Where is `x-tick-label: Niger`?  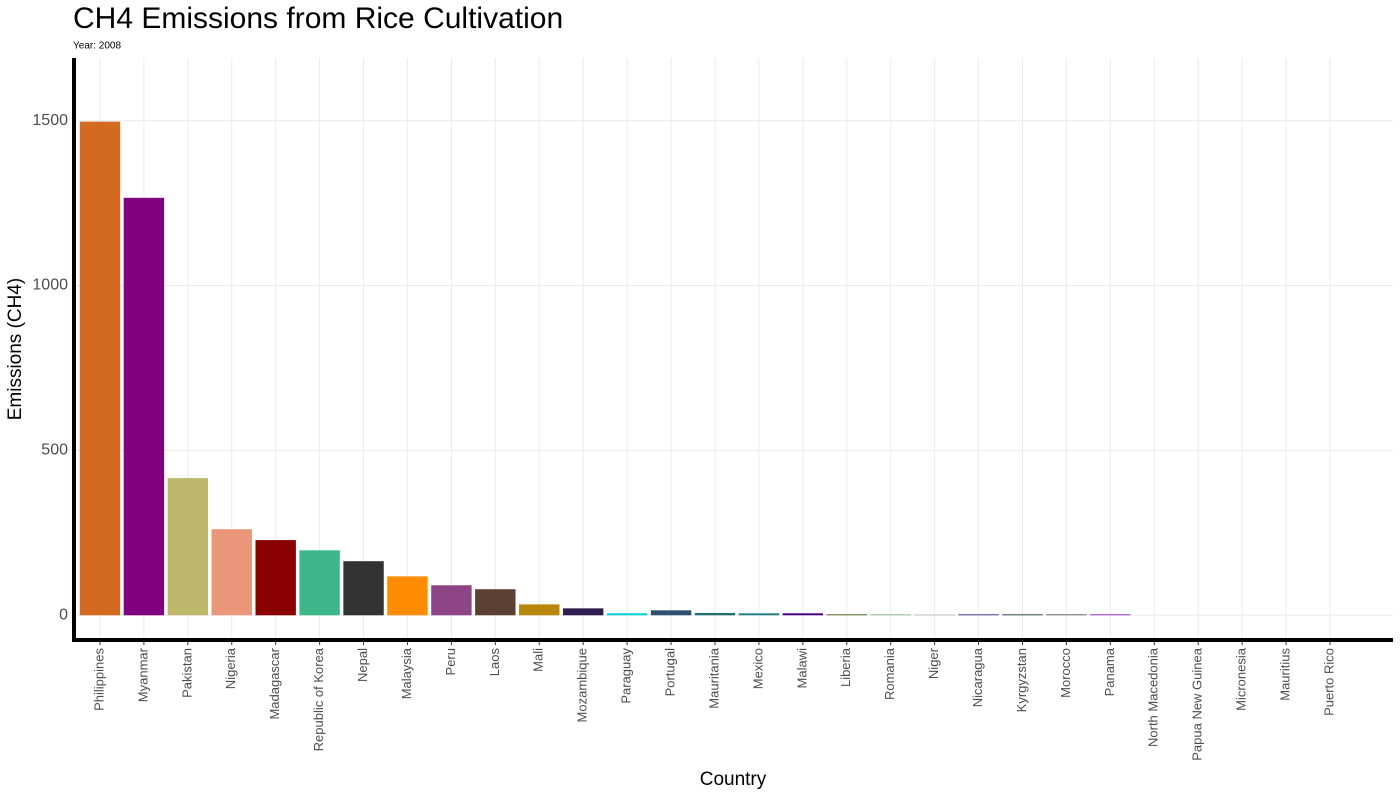
x-tick-label: Niger is located at coordinates (933, 663).